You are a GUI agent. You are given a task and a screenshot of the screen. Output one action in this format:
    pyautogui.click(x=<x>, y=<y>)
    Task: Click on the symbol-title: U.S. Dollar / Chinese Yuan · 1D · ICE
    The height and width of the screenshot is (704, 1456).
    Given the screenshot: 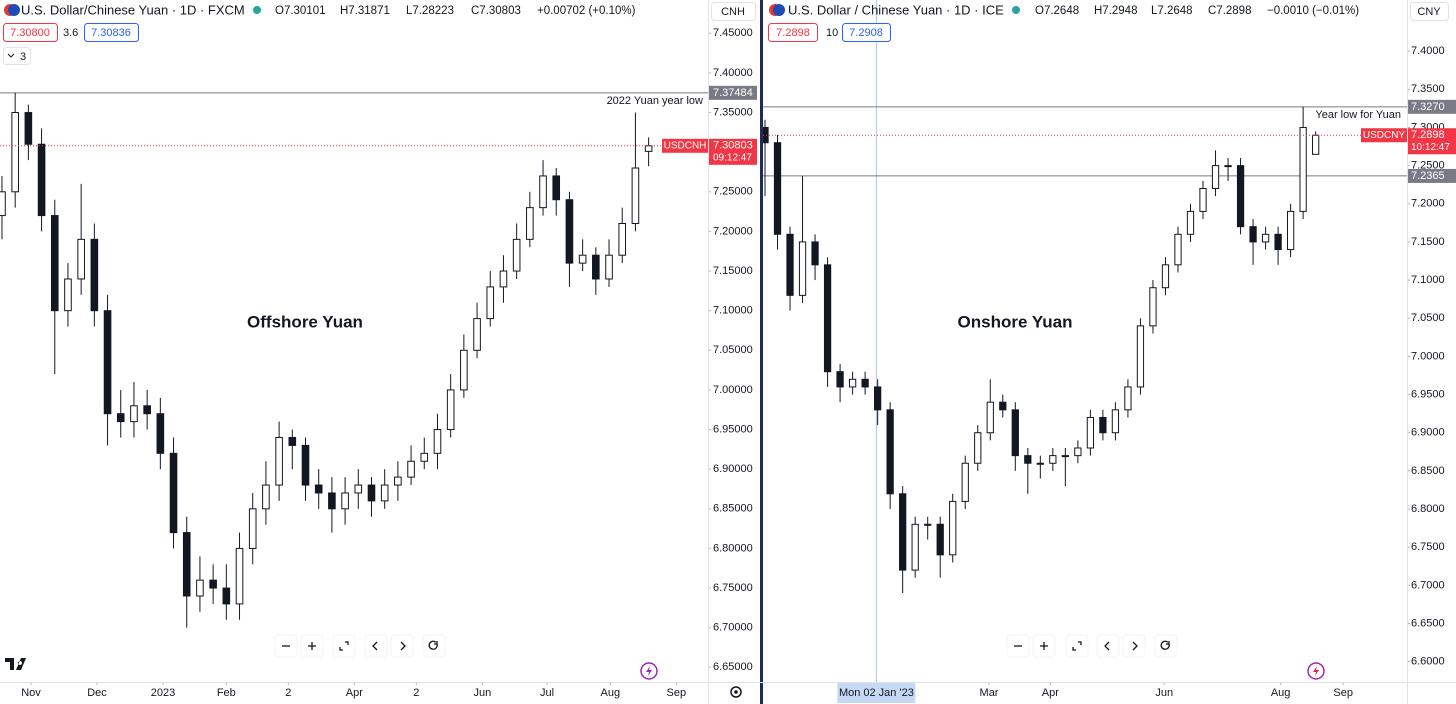 What is the action you would take?
    pyautogui.click(x=896, y=9)
    